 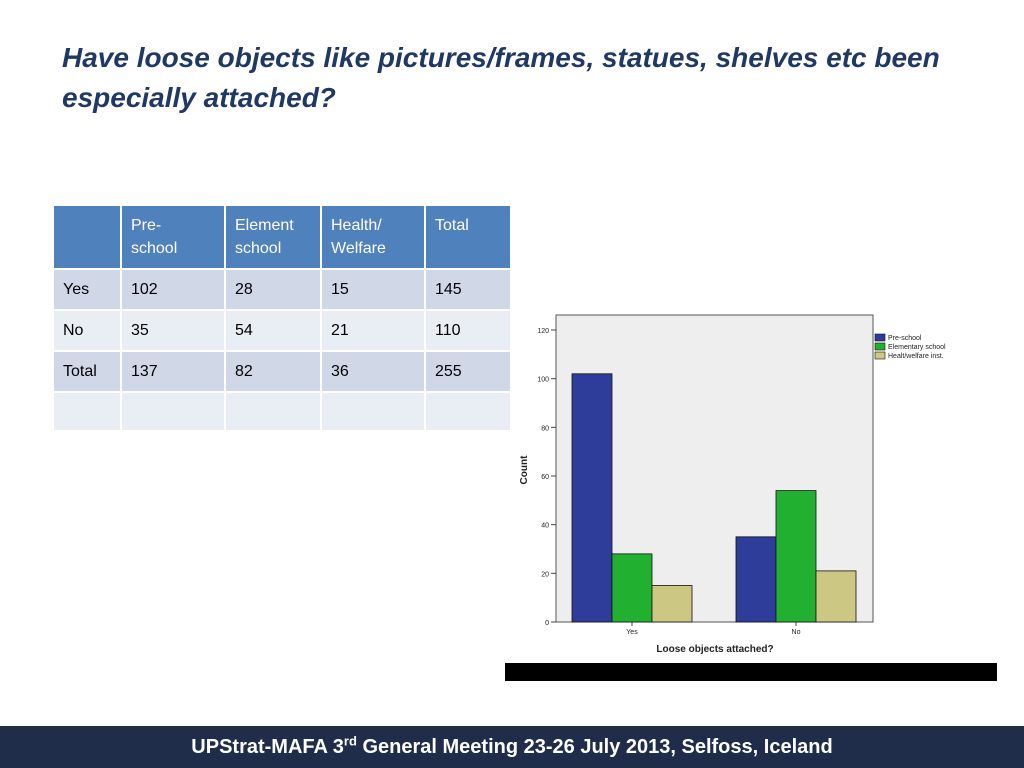 What do you see at coordinates (373, 237) in the screenshot?
I see `table-header-cell: Health/ Welfare` at bounding box center [373, 237].